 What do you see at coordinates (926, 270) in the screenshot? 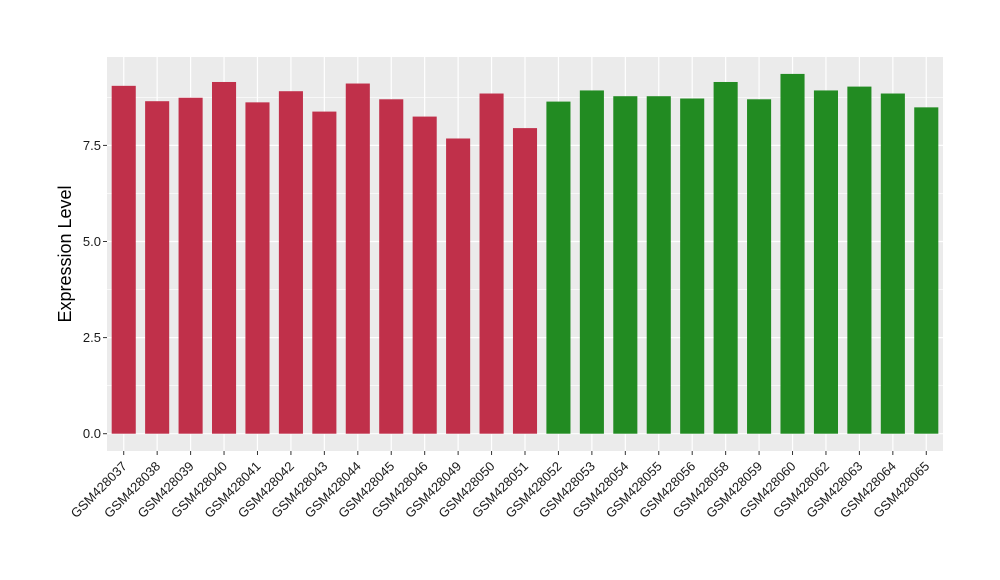
I see `bar-GSM428065` at bounding box center [926, 270].